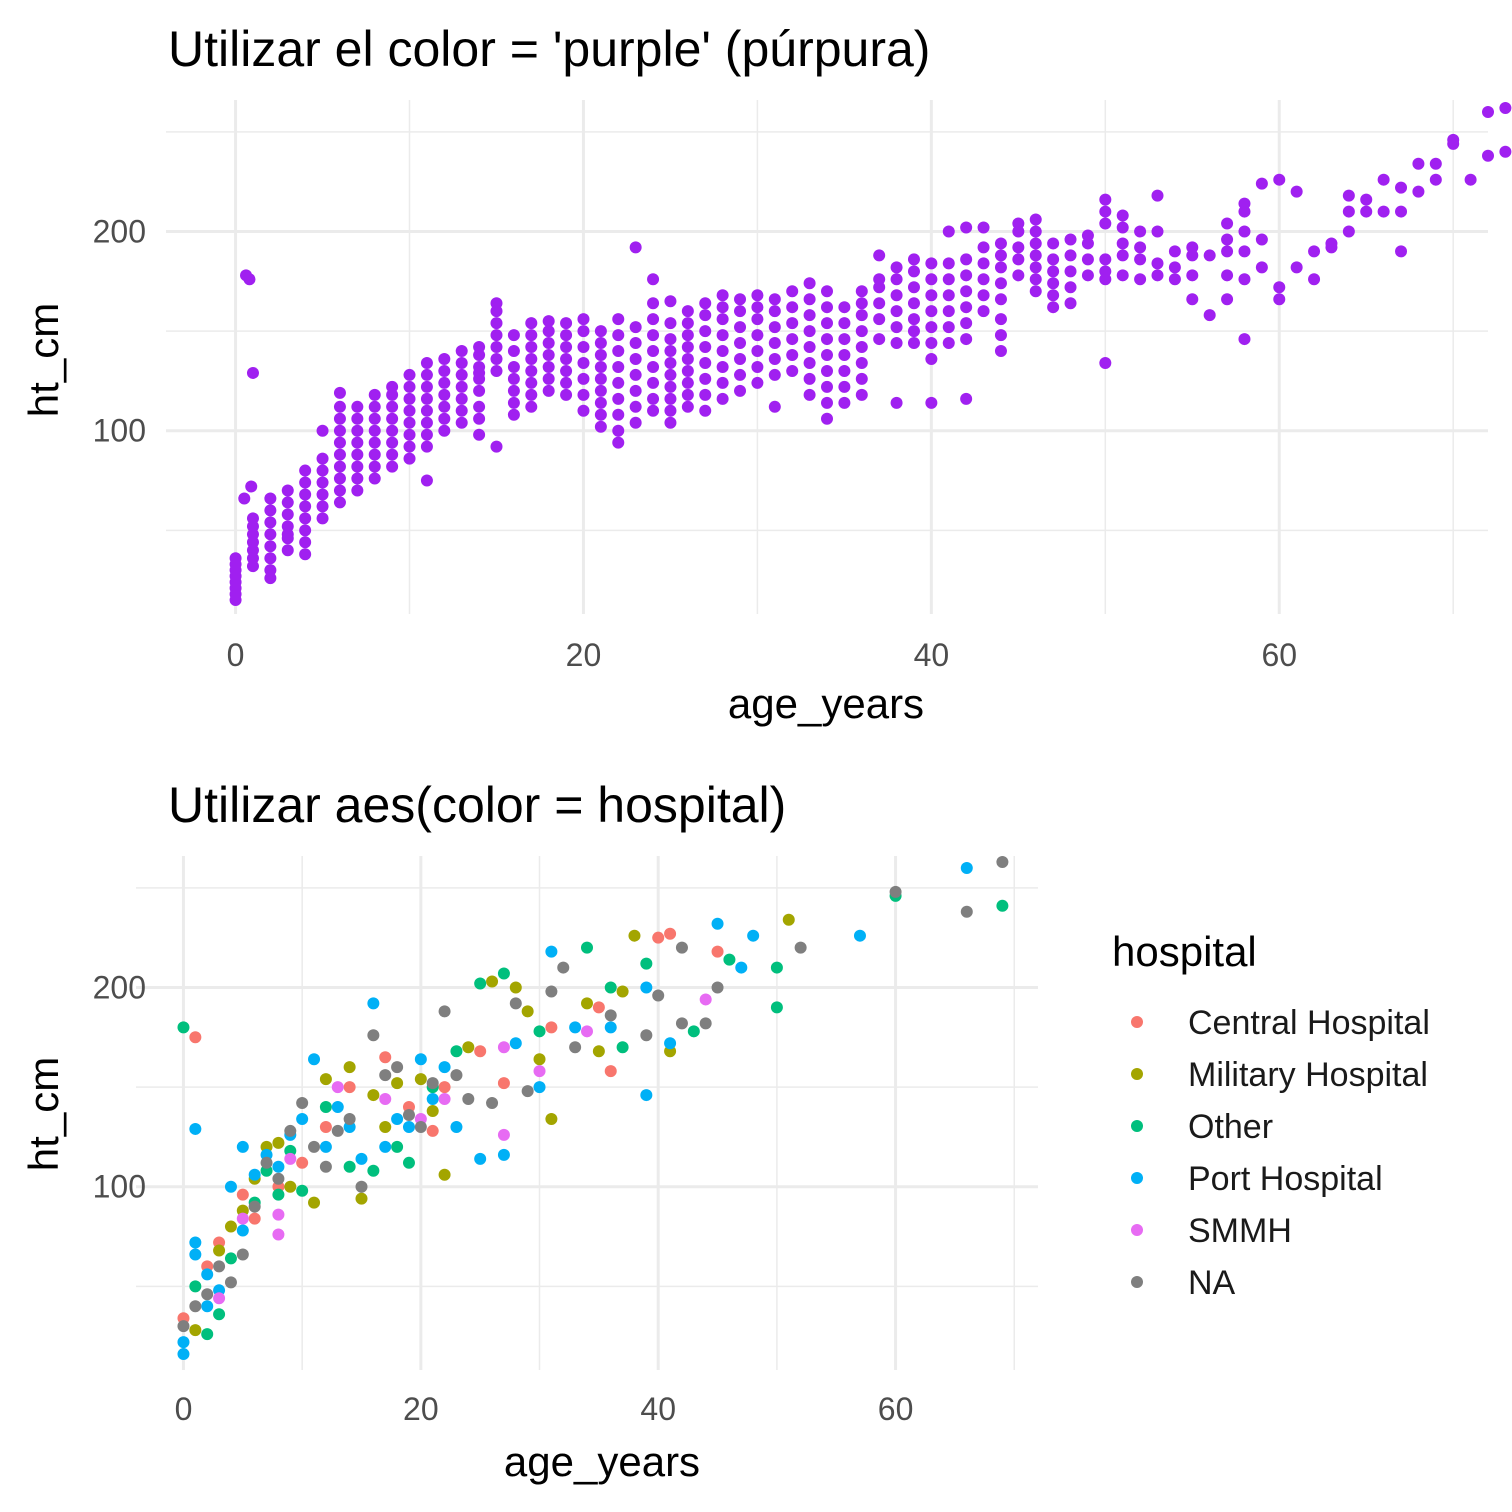  I want to click on series-smmh, so click(462, 1149).